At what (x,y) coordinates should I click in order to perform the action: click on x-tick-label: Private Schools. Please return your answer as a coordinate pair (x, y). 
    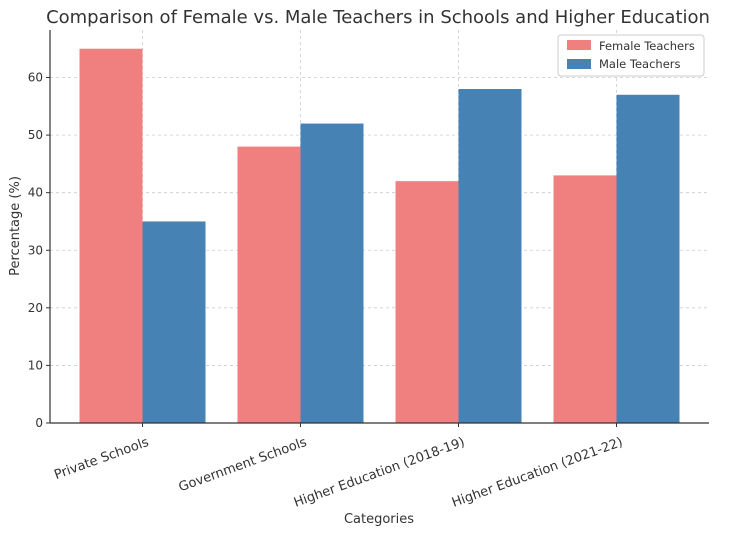
    Looking at the image, I should click on (101, 459).